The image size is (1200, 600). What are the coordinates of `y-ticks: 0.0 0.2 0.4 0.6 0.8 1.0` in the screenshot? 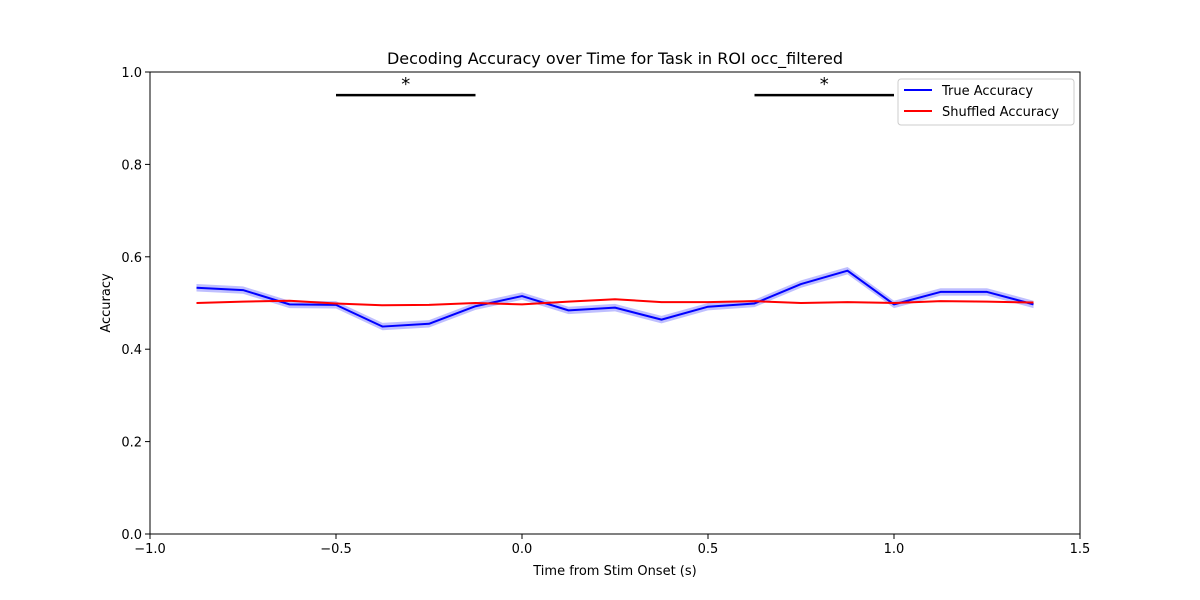 It's located at (135, 304).